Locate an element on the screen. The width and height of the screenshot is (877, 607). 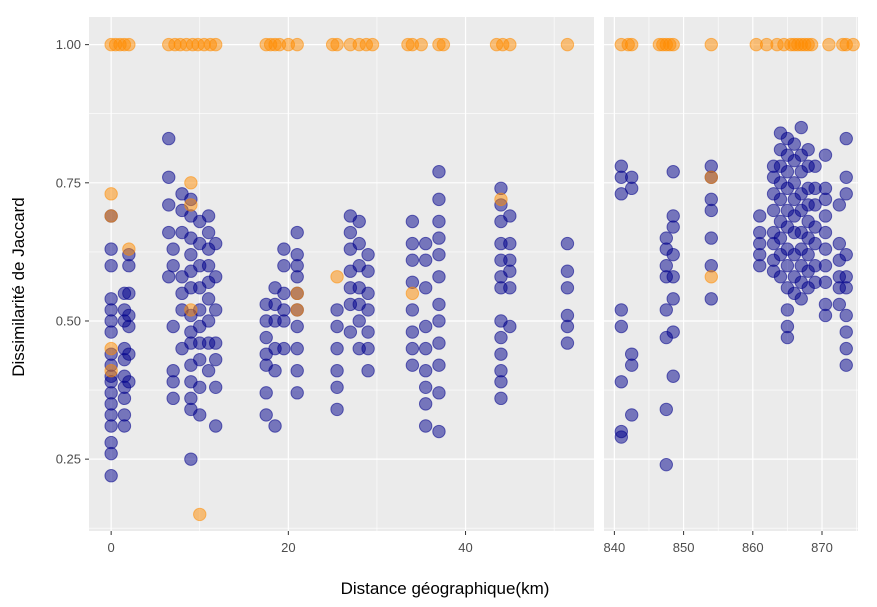
x-tick-label: 40 is located at coordinates (465, 547).